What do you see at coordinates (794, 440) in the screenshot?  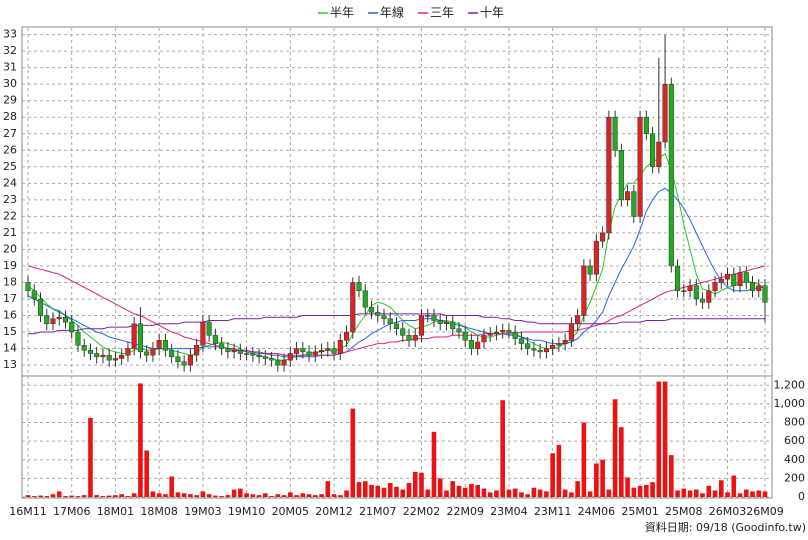 I see `y2-tick-label: 600` at bounding box center [794, 440].